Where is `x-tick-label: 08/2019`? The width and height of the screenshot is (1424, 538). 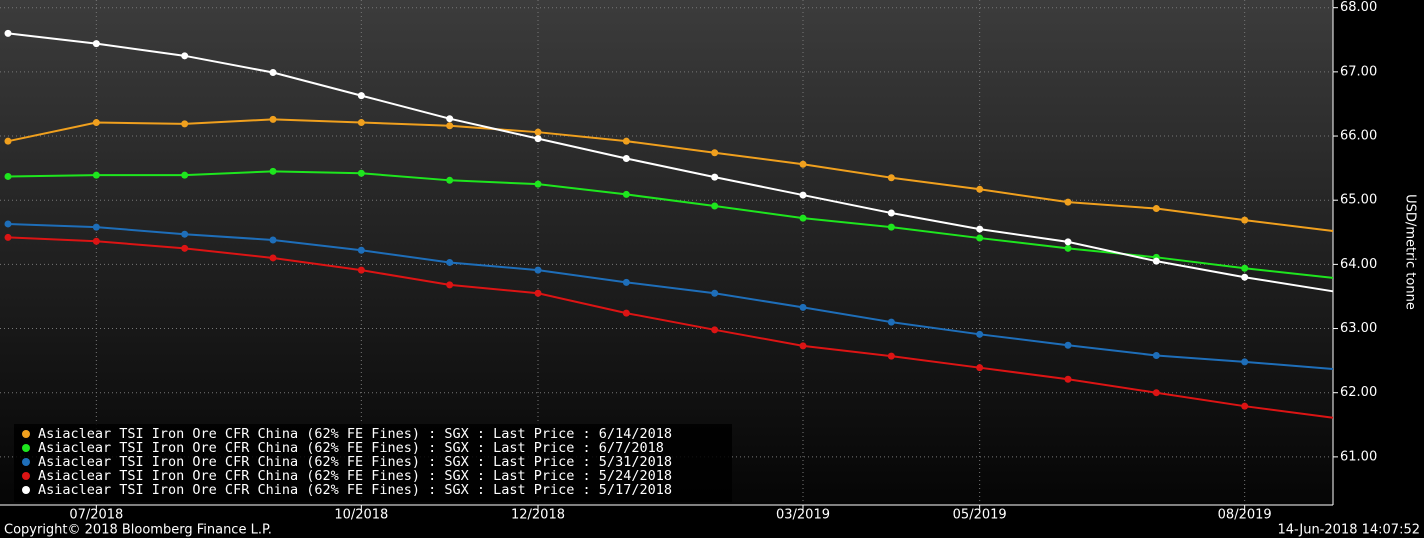
x-tick-label: 08/2019 is located at coordinates (1245, 515).